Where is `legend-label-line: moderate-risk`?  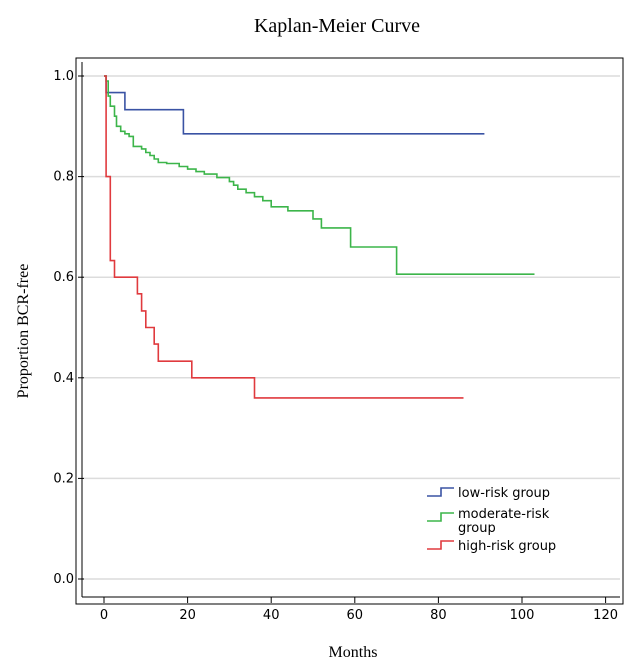
legend-label-line: moderate-risk is located at coordinates (504, 514).